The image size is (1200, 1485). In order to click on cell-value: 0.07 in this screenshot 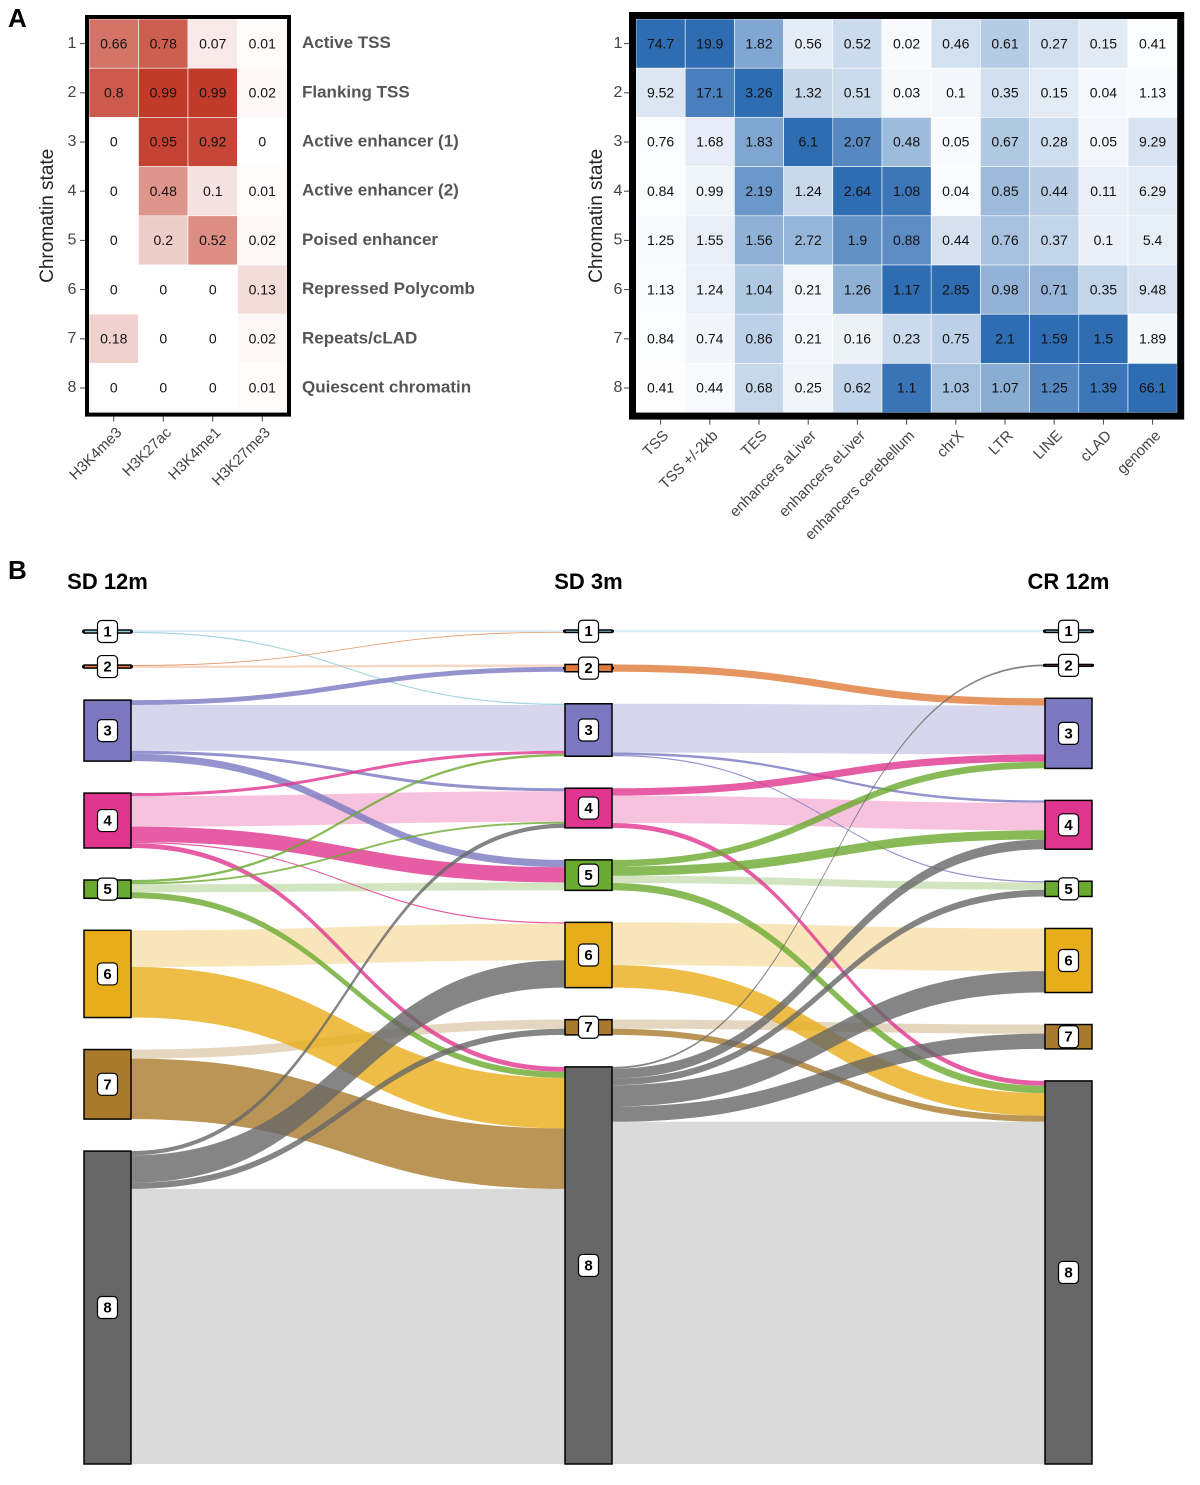, I will do `click(212, 43)`.